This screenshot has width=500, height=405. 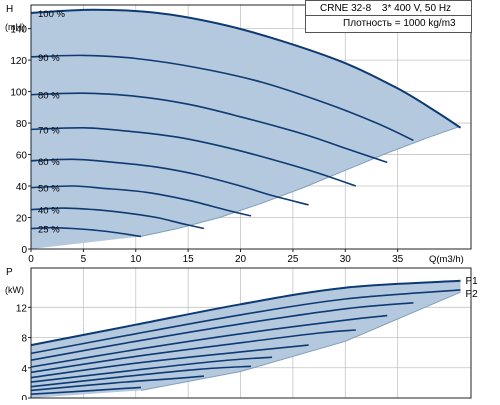 I want to click on speed-label-60: 60 %, so click(x=49, y=162).